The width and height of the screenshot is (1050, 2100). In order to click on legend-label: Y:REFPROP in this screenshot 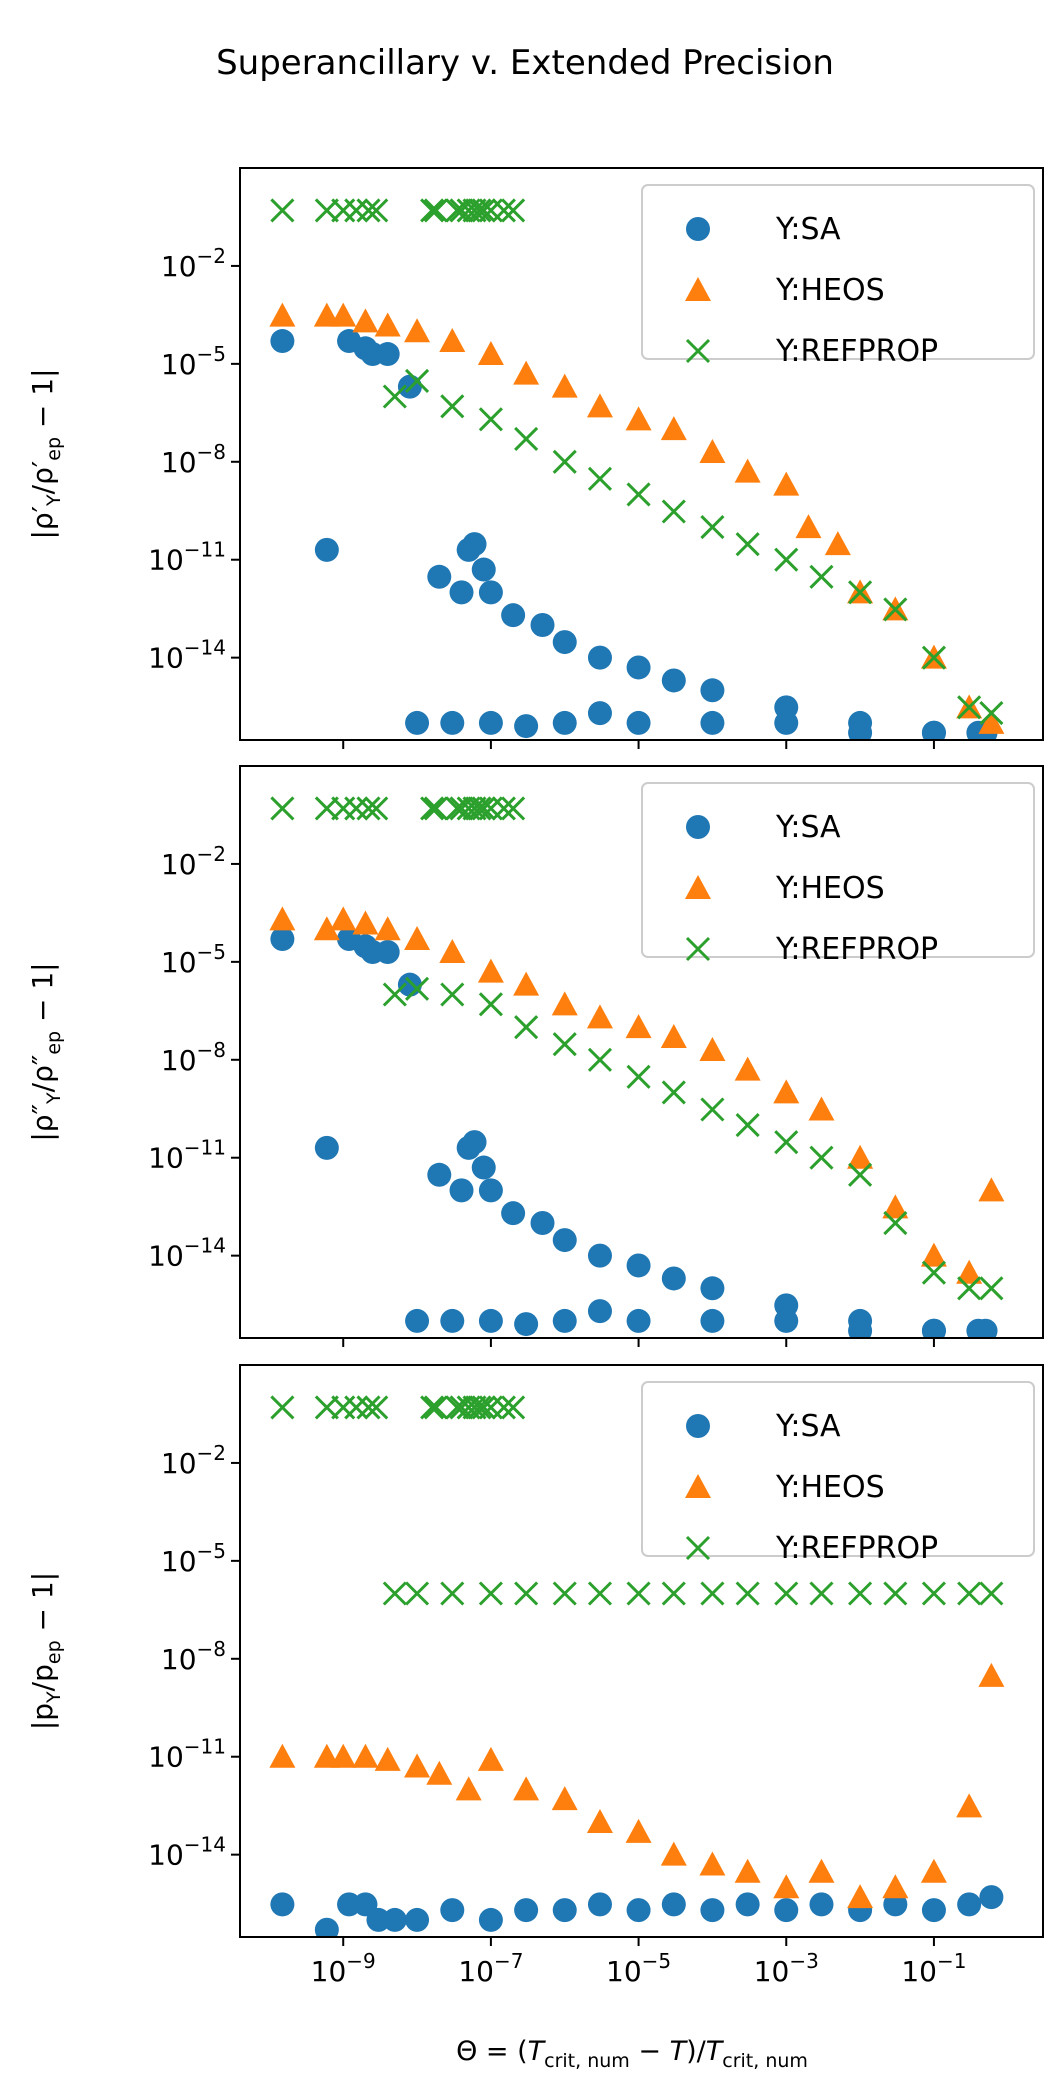, I will do `click(856, 351)`.